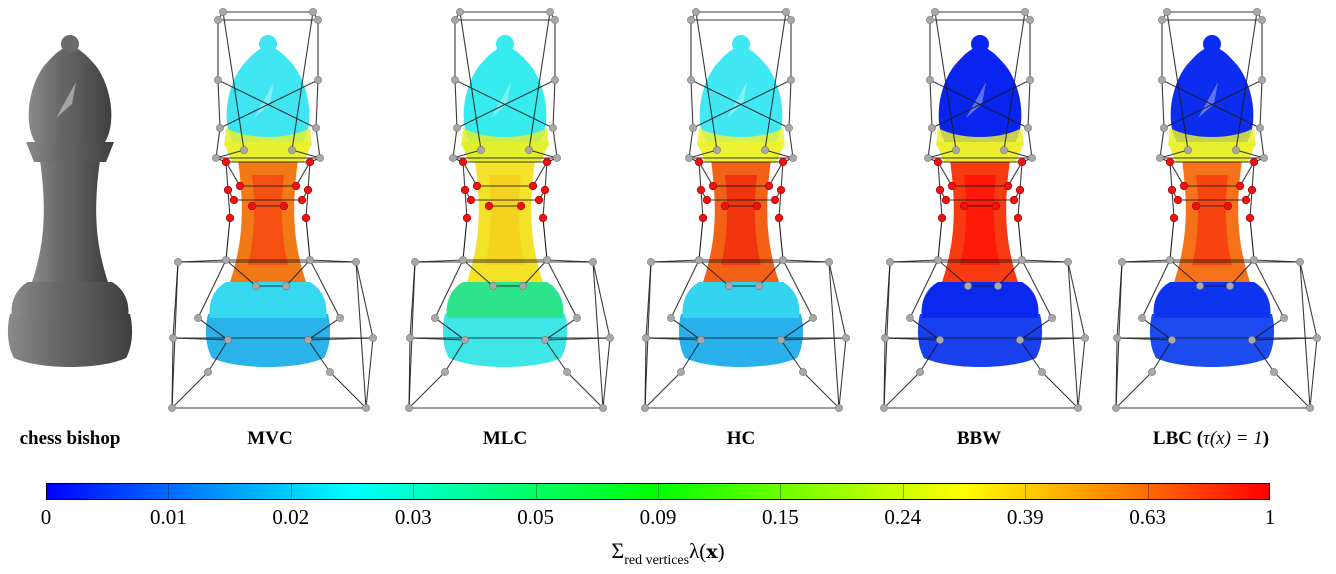 This screenshot has width=1336, height=574. I want to click on model-top-band, so click(980, 137).